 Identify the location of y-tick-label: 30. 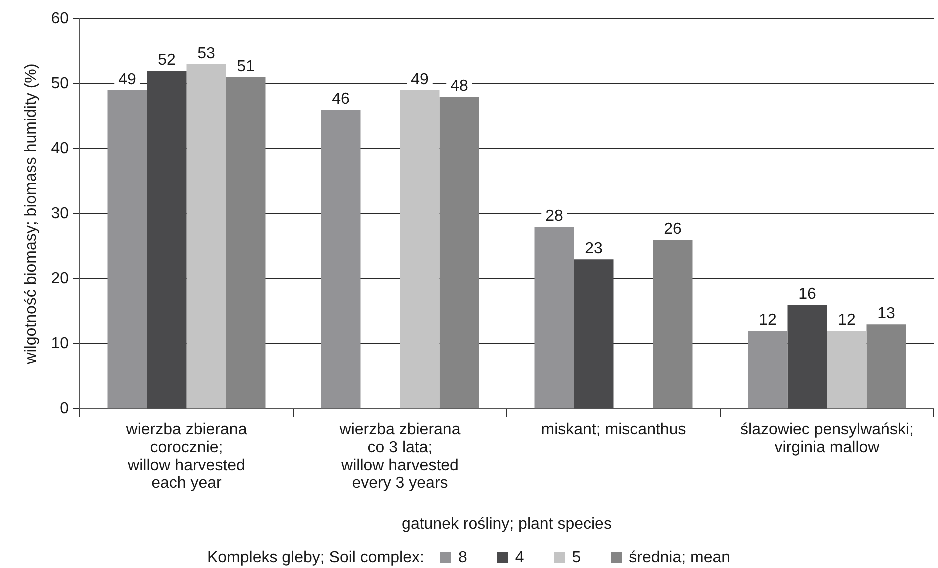
(60, 213).